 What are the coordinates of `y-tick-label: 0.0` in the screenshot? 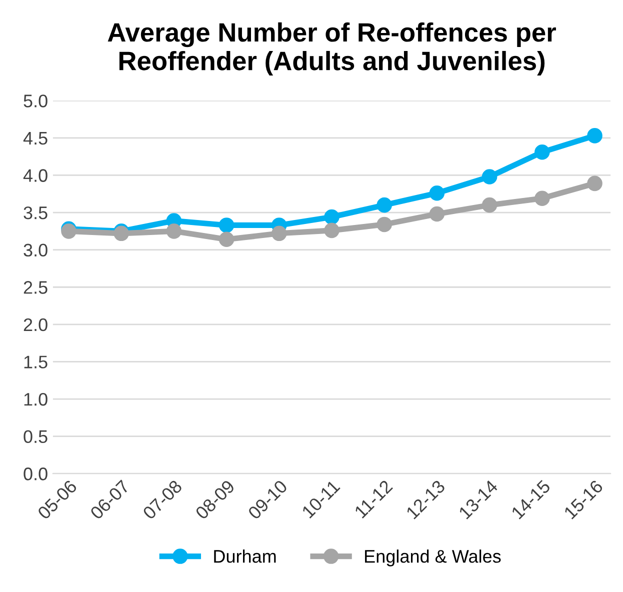 It's located at (36, 474).